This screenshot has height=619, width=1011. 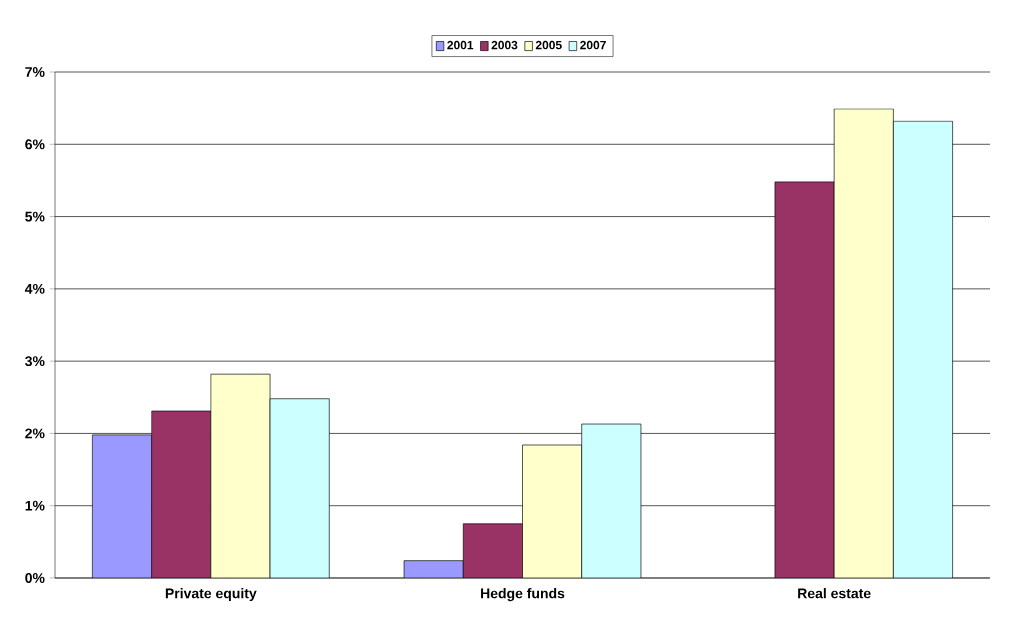 I want to click on y-tick-label: 5%, so click(x=35, y=216).